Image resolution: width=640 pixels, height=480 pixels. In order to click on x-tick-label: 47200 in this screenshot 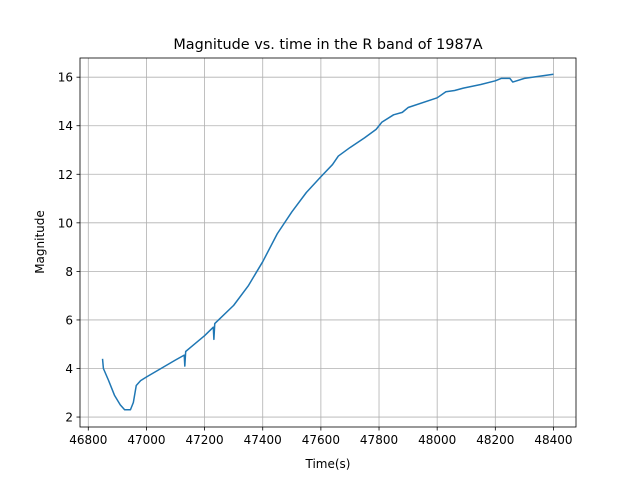, I will do `click(204, 440)`.